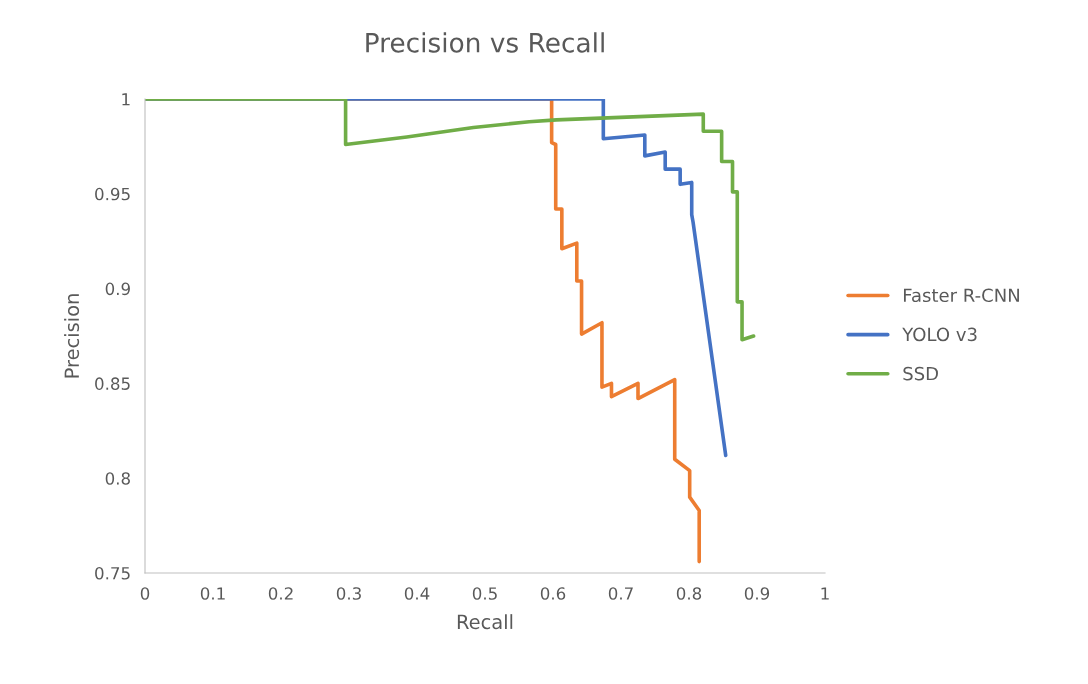  I want to click on legend-label: Faster R-CNN, so click(961, 295).